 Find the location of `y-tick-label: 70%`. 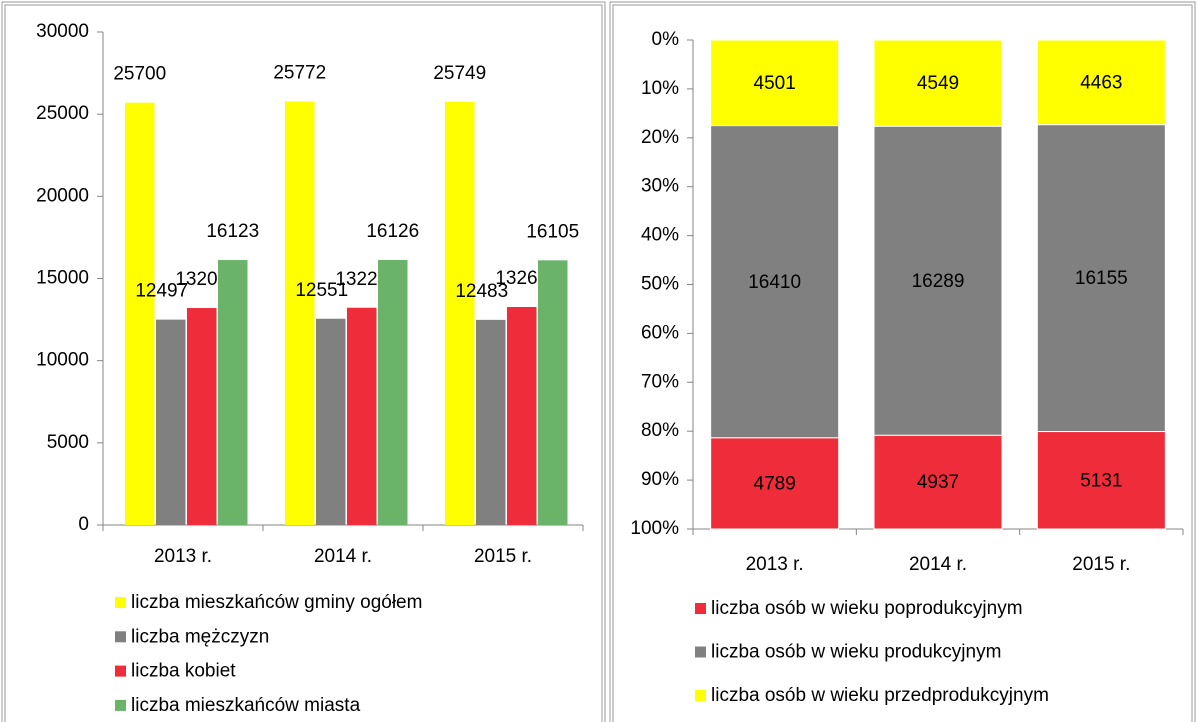

y-tick-label: 70% is located at coordinates (660, 381).